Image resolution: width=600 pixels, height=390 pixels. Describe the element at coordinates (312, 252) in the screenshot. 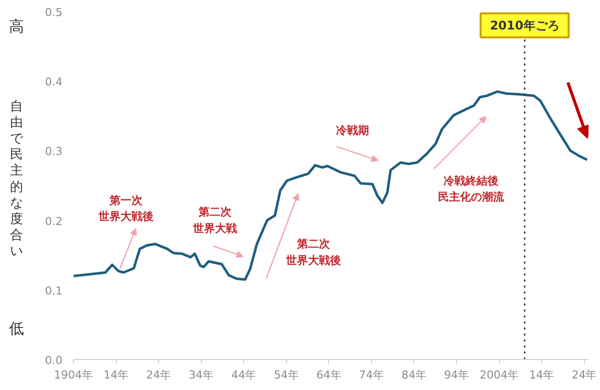

I see `annotation: 第二次世界大戦後` at that location.